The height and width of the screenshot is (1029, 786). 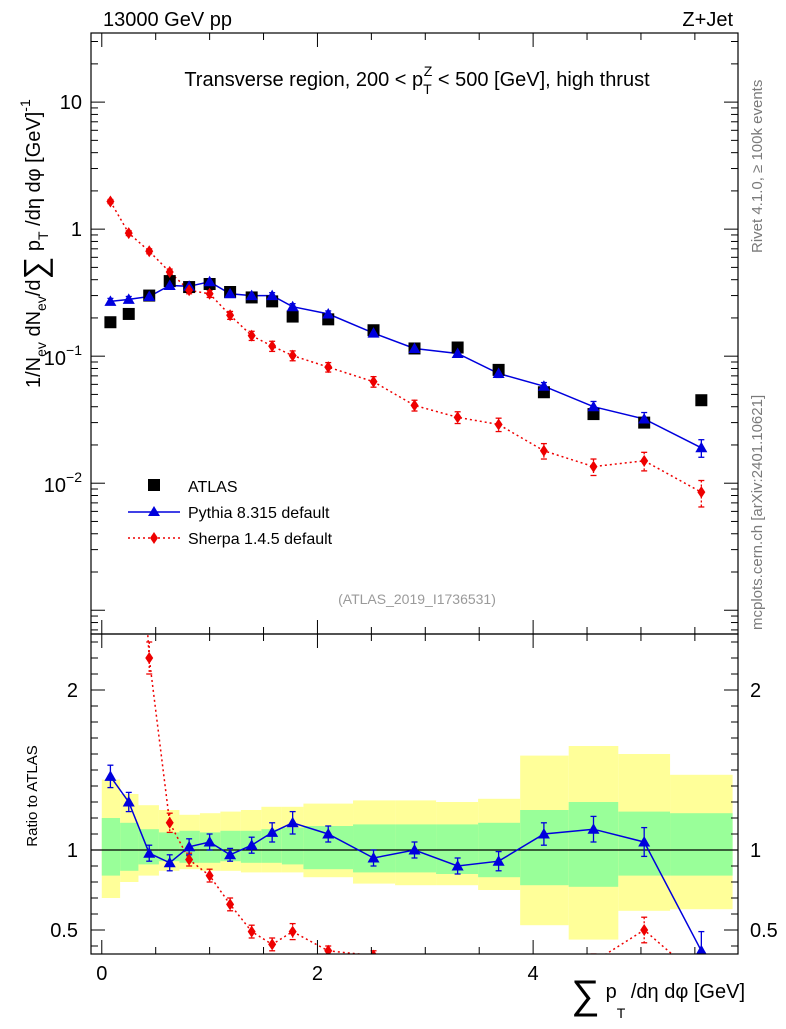 I want to click on ylabel-c: /d, so click(x=34, y=287).